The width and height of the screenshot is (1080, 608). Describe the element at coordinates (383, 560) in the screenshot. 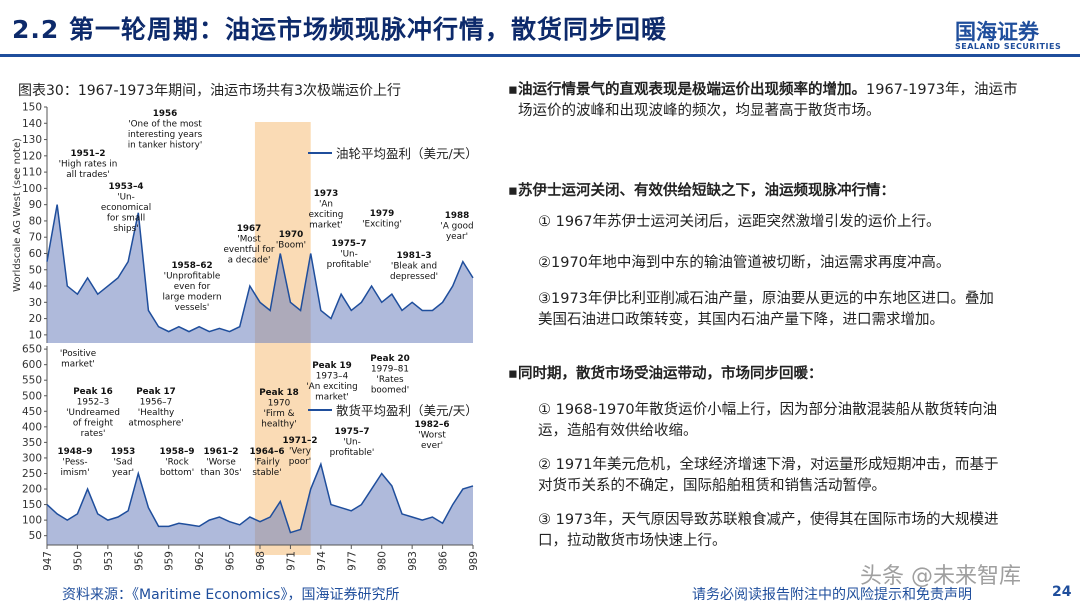

I see `x-tick-label: 1980` at that location.